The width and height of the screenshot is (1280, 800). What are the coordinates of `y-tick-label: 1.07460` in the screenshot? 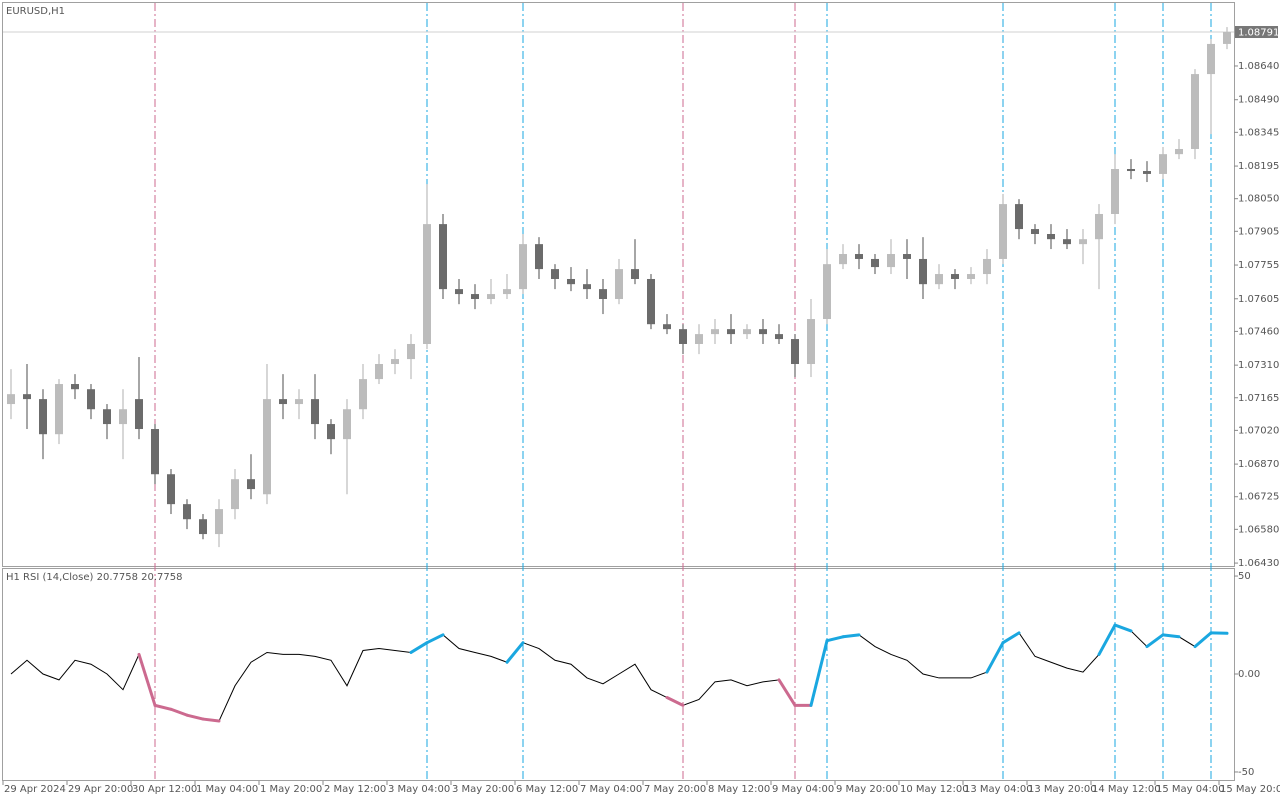 It's located at (1258, 331).